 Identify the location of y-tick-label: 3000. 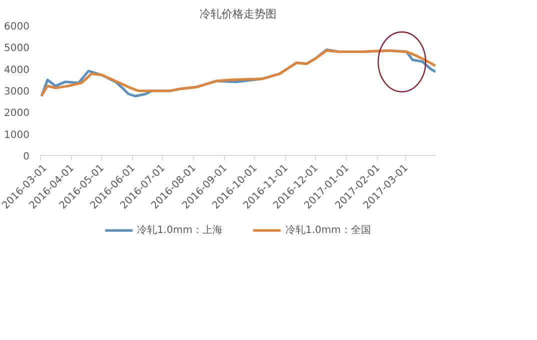
(17, 92).